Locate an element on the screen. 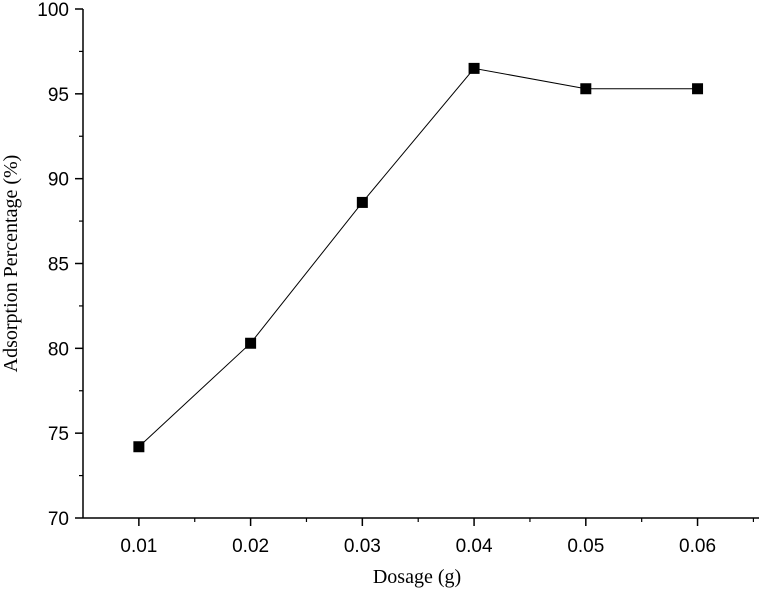  x-tick-label: 0.03 is located at coordinates (362, 546).